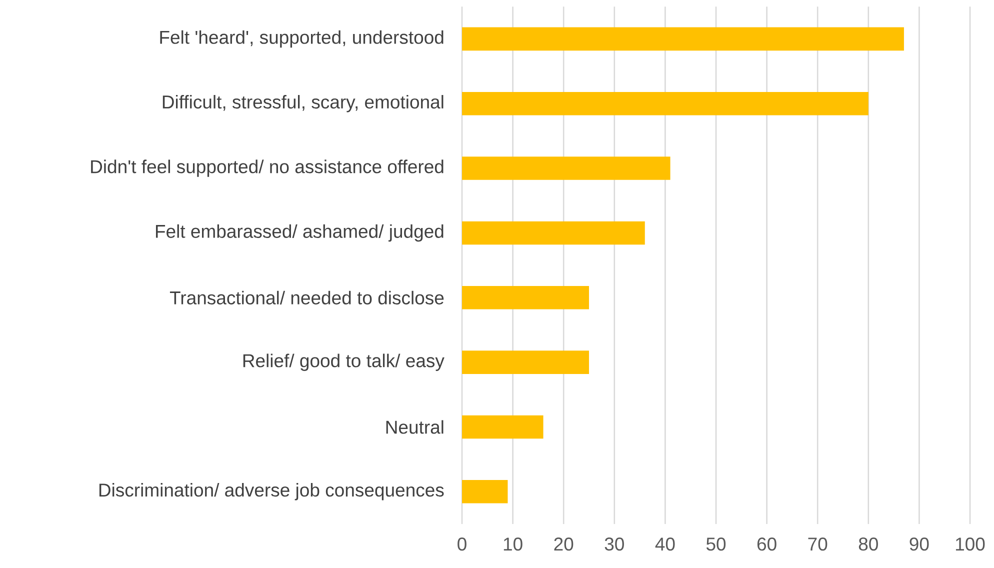 This screenshot has height=568, width=994. Describe the element at coordinates (818, 544) in the screenshot. I see `x-tick-label: 70` at that location.